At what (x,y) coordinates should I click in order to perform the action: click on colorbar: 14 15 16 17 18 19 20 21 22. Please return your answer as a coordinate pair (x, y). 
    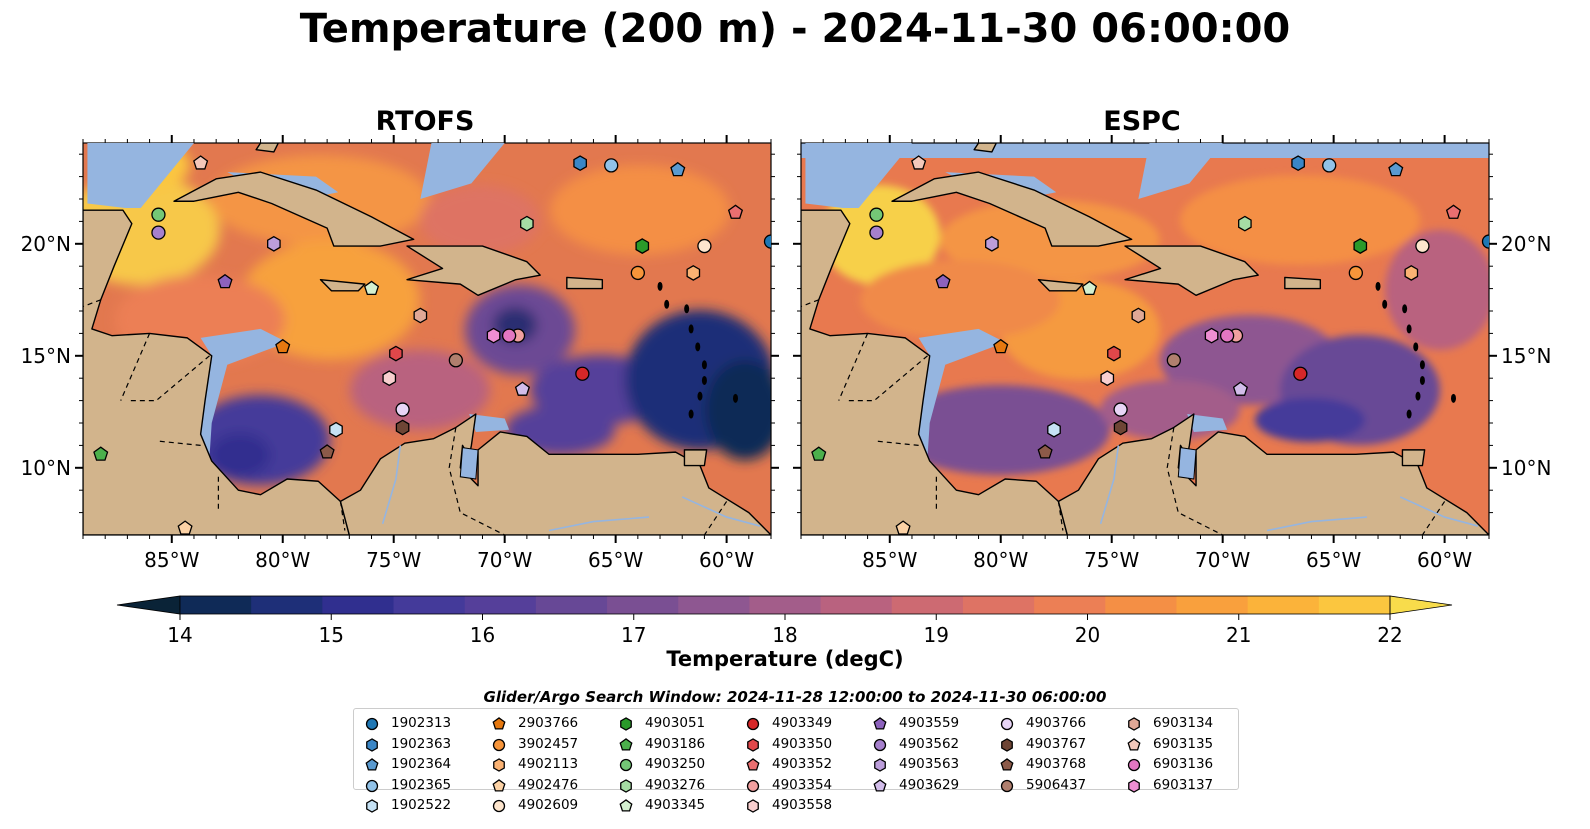
    Looking at the image, I should click on (784, 621).